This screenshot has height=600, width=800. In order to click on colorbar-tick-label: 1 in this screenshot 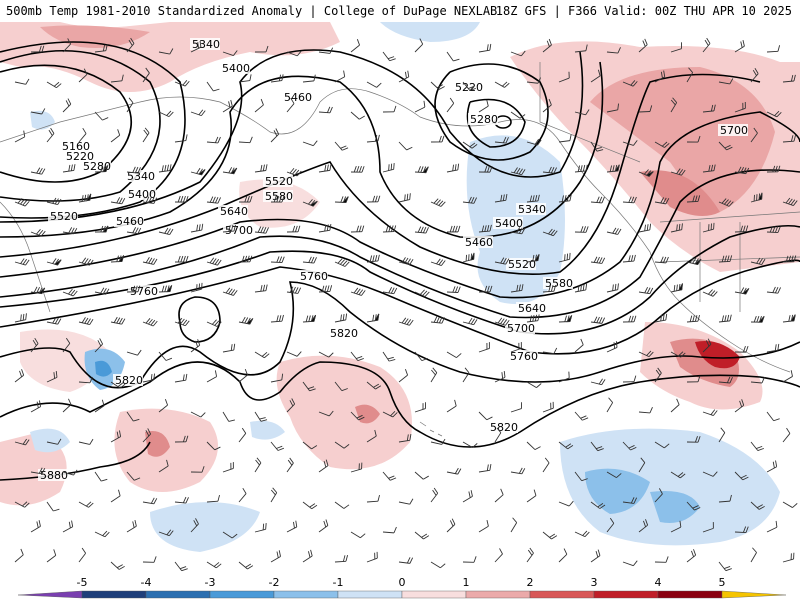, I will do `click(466, 582)`.